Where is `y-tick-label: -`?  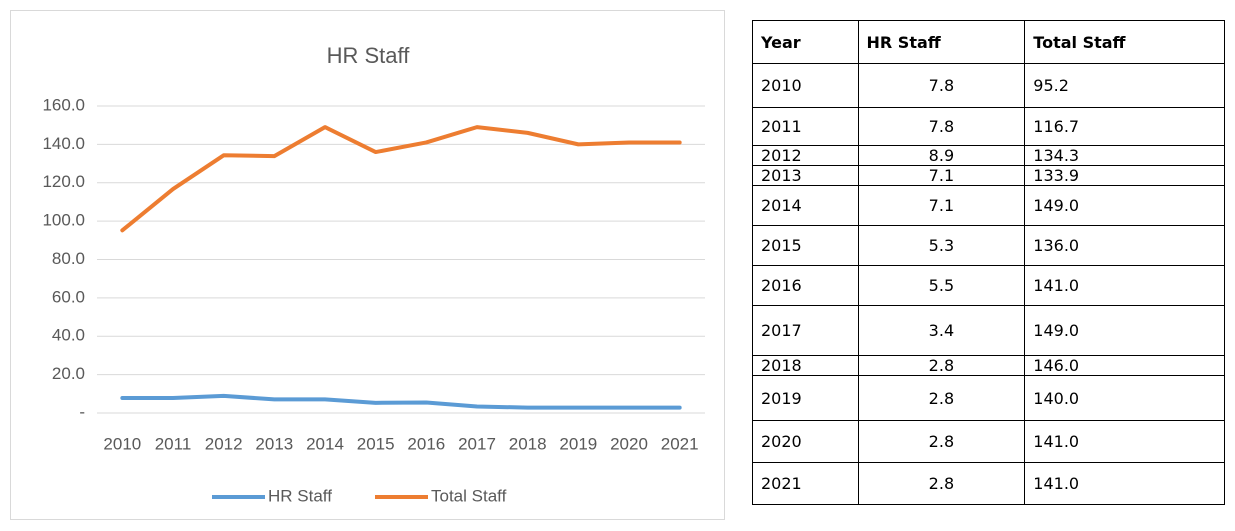
y-tick-label: - is located at coordinates (82, 411).